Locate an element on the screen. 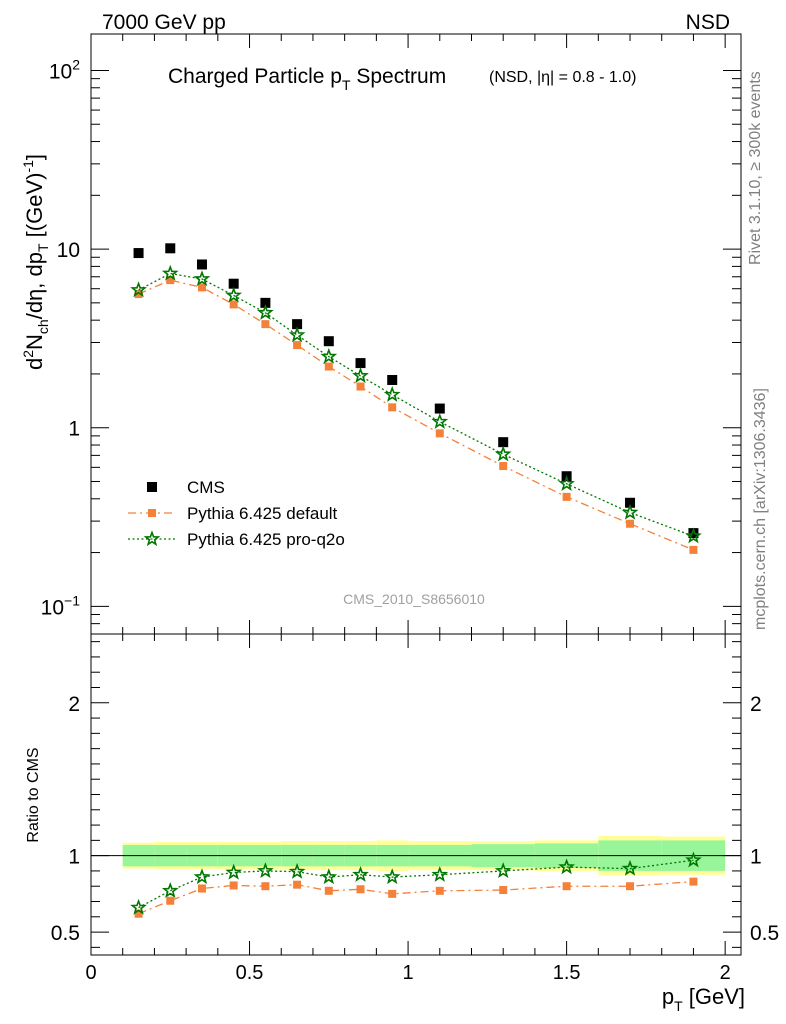  chart-title: Charged Particle pT Spectrum is located at coordinates (307, 79).